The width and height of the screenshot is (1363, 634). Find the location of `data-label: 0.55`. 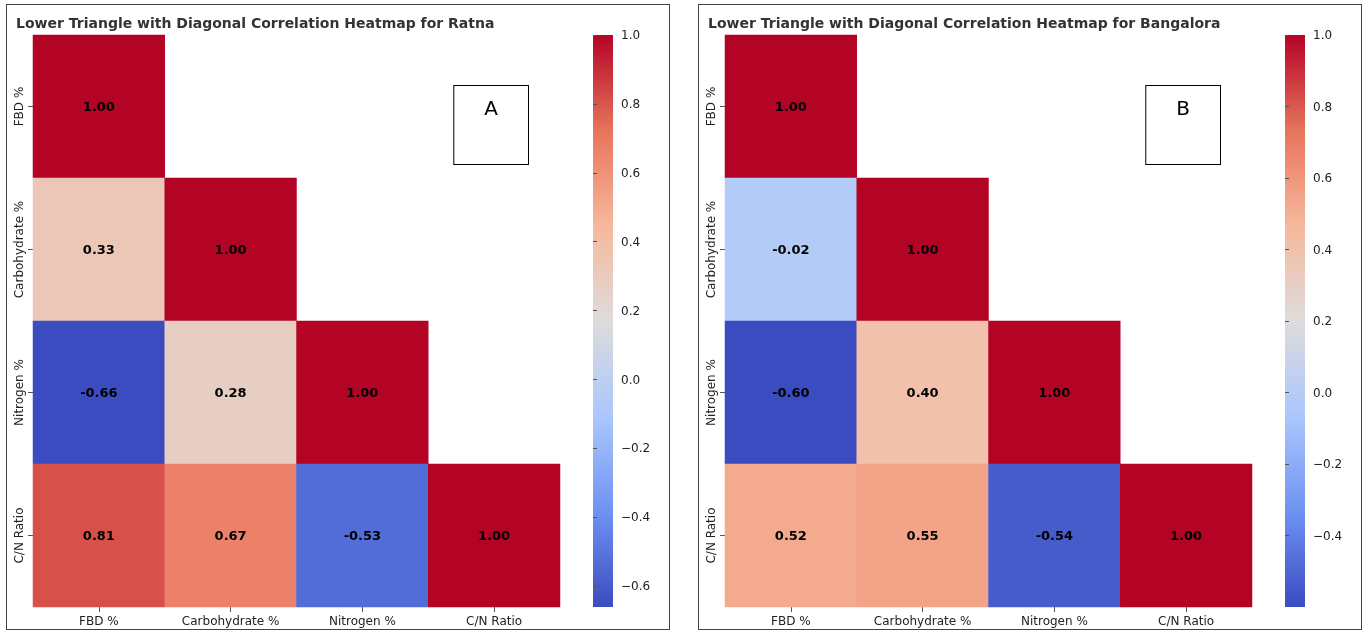

data-label: 0.55 is located at coordinates (922, 535).